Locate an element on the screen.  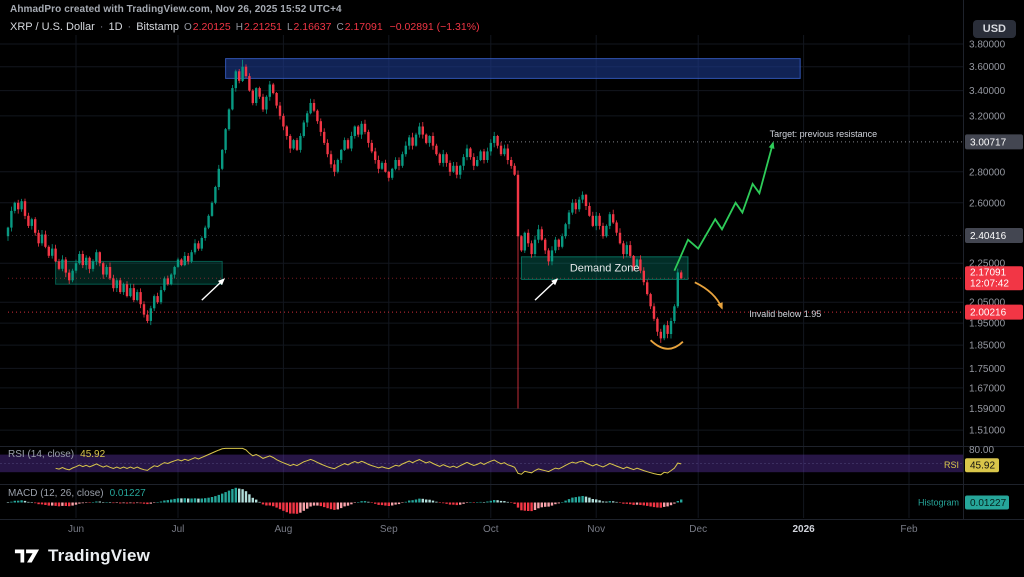
yellow-arc is located at coordinates (666, 344).